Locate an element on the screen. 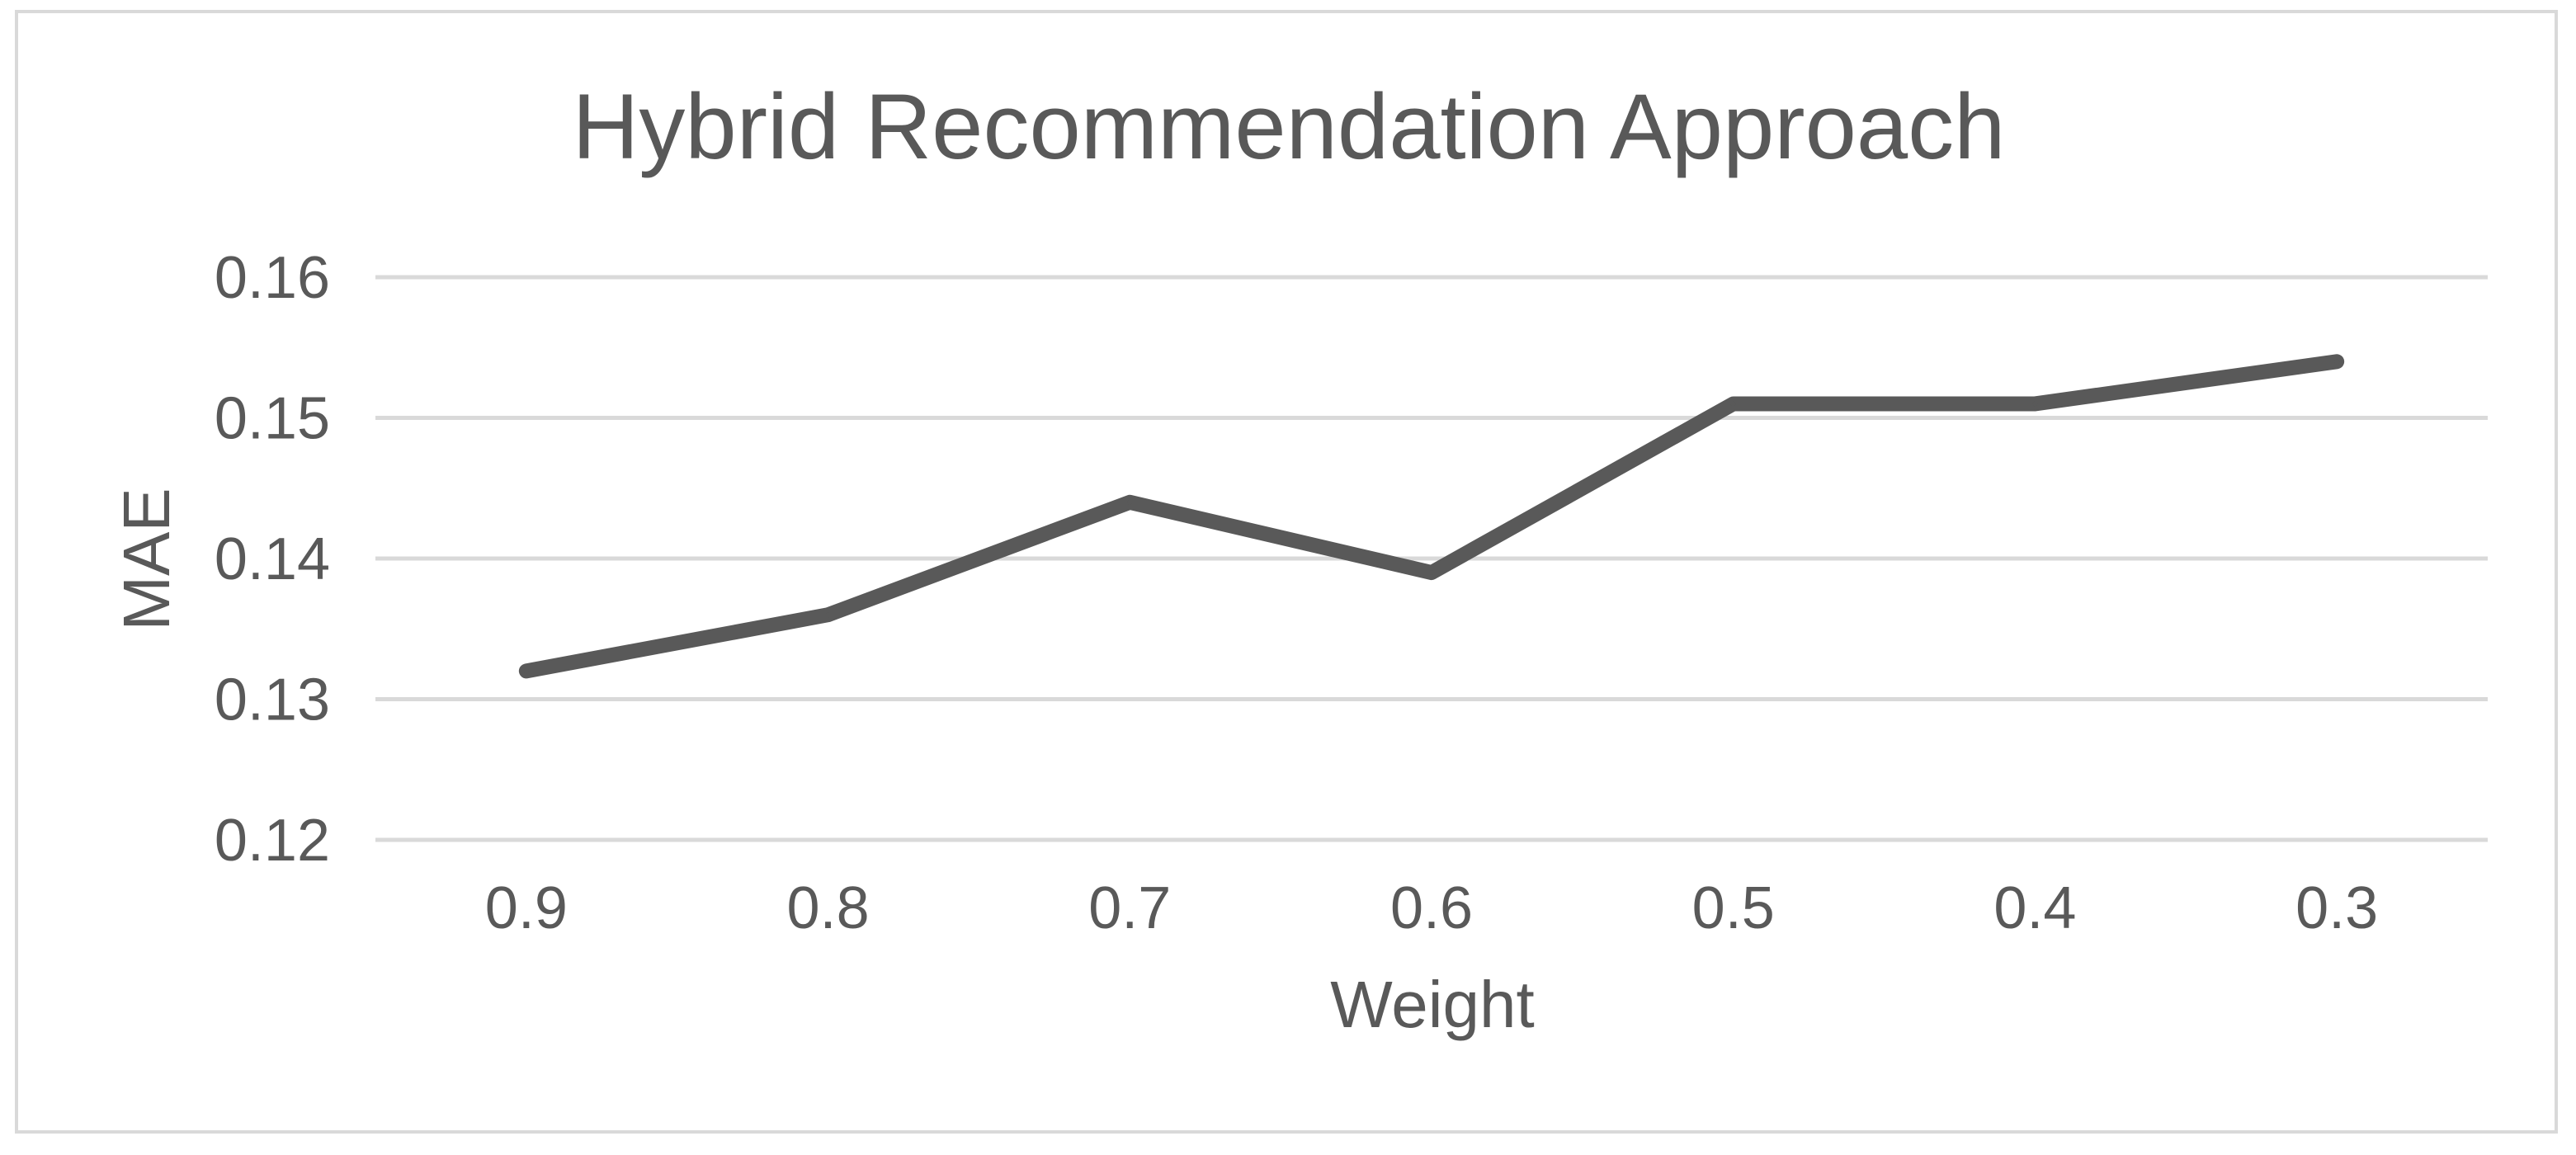  x-tick-label-1: 0.8 is located at coordinates (828, 908).